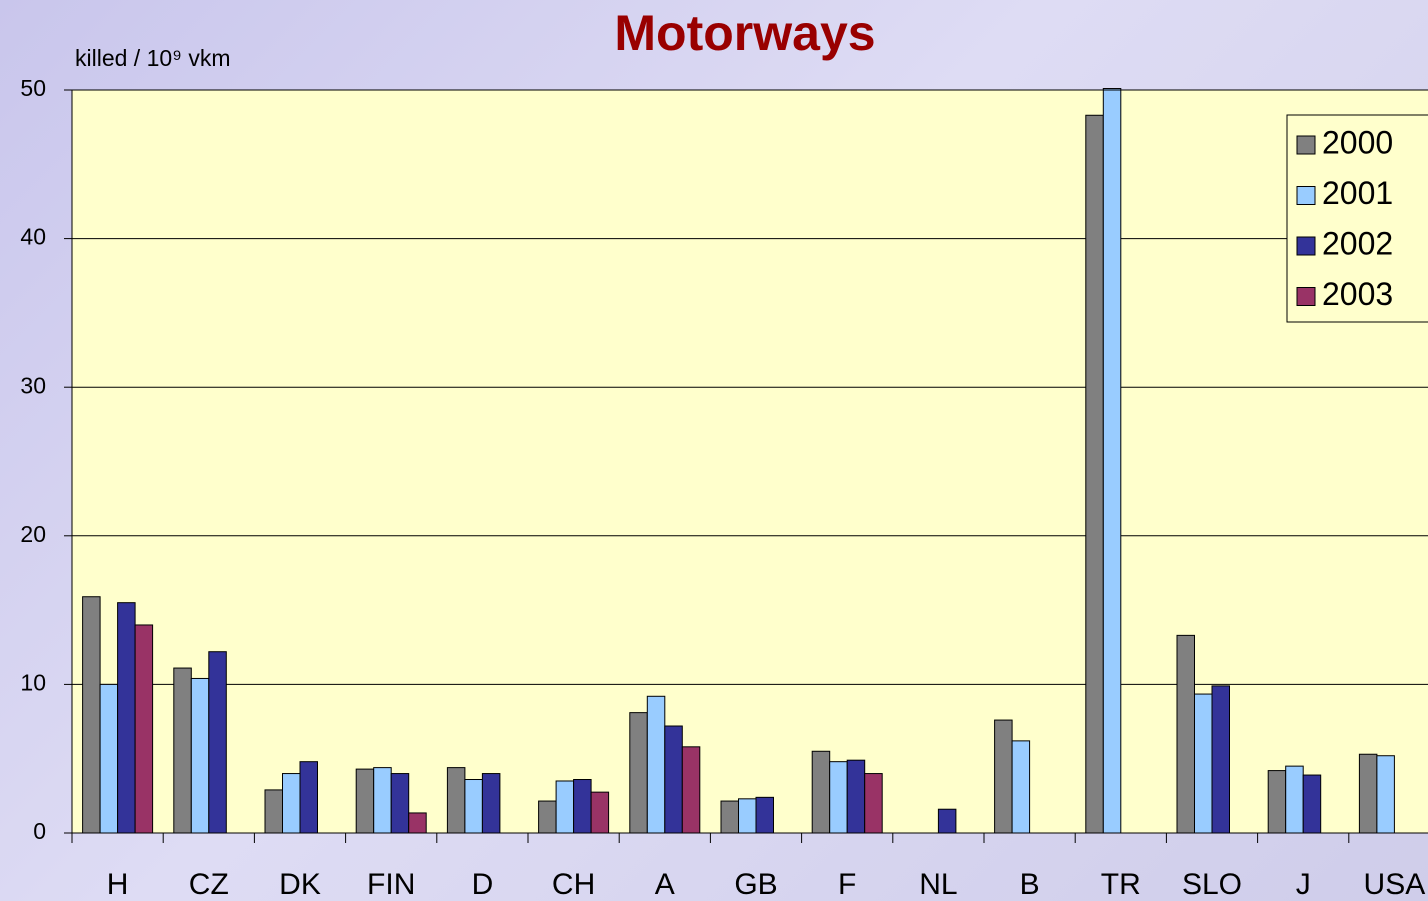 Image resolution: width=1428 pixels, height=901 pixels. Describe the element at coordinates (33, 385) in the screenshot. I see `y-tick-label: 30` at that location.